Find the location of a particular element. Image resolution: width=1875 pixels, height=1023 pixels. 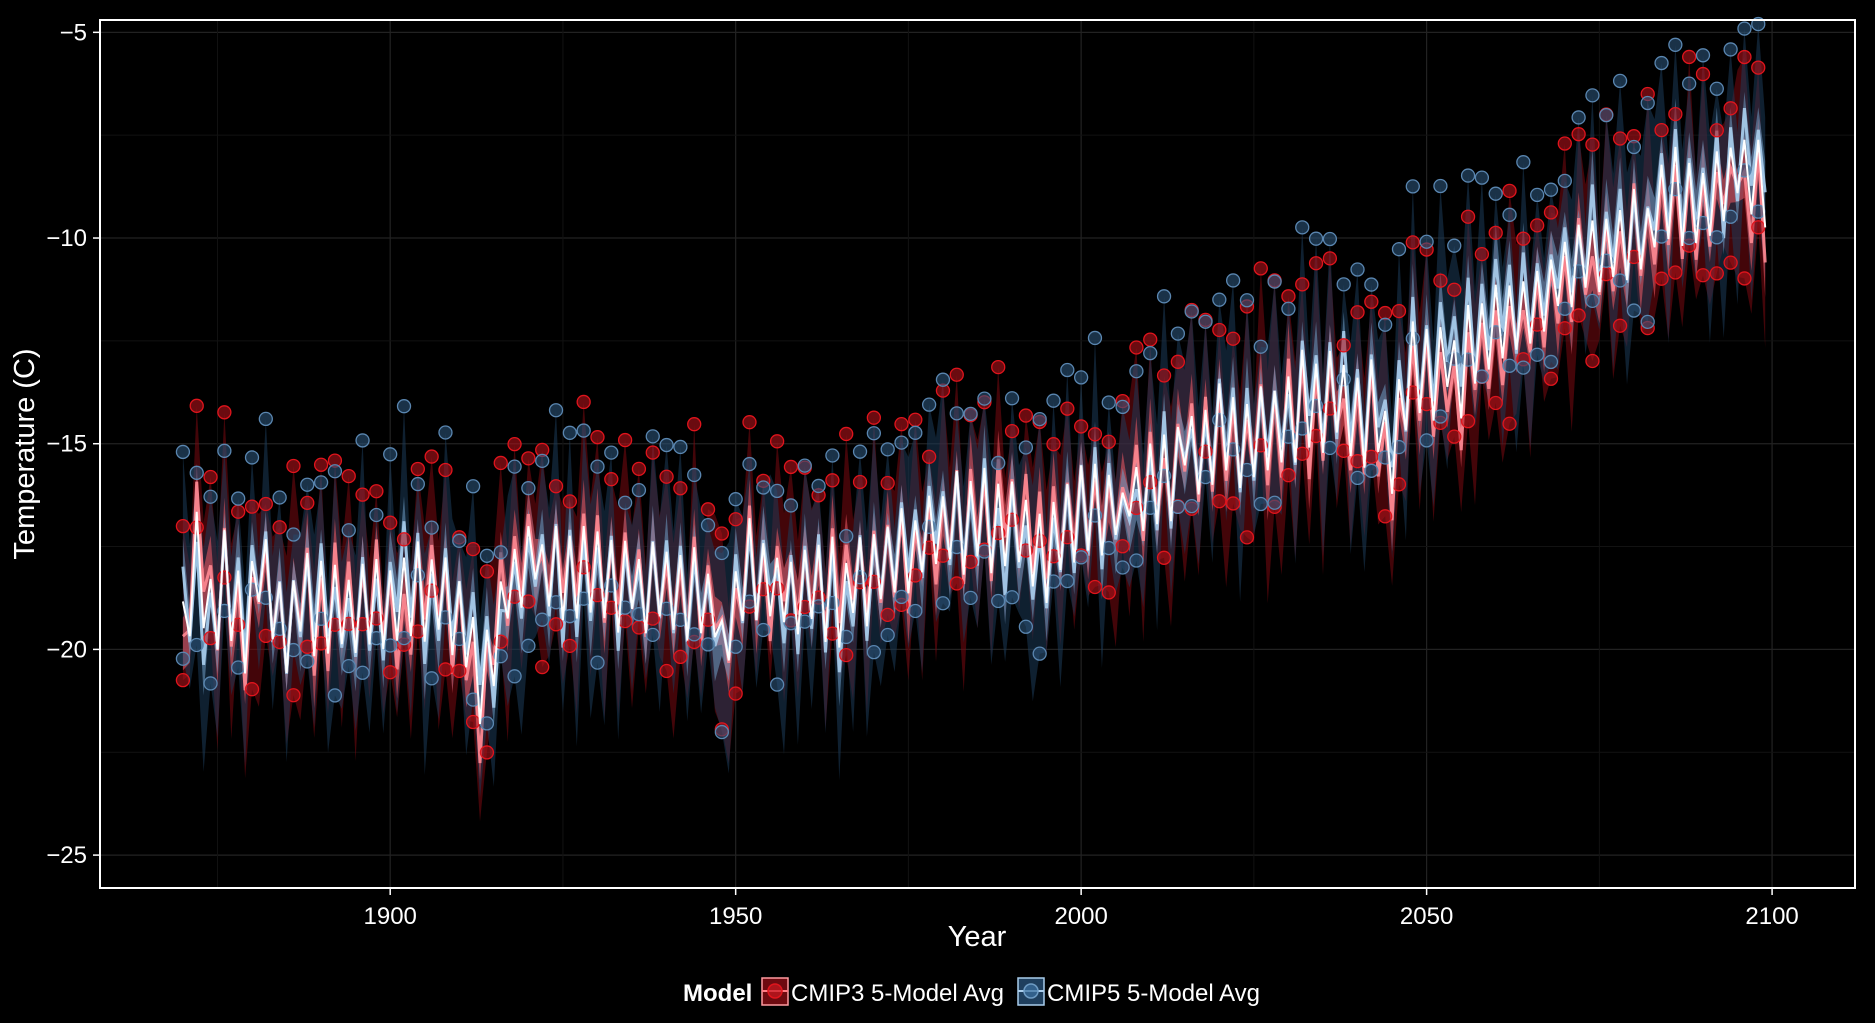

y-tick-label: −25 is located at coordinates (66, 855).